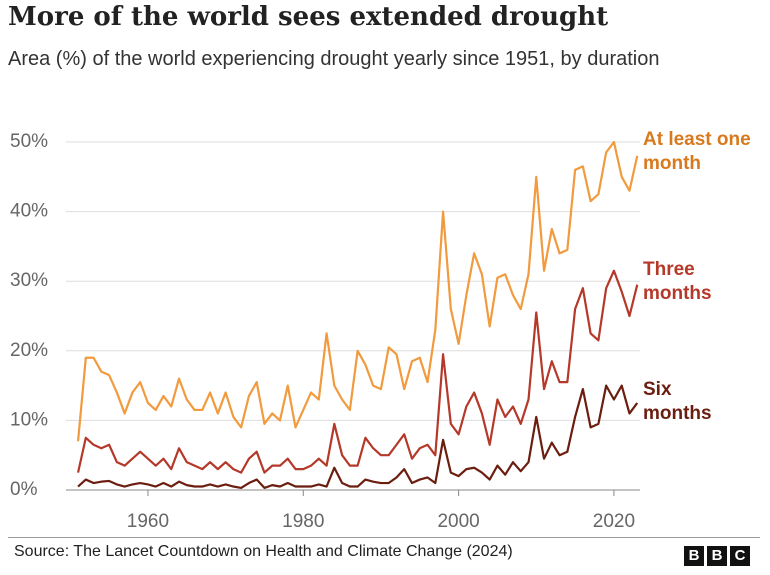 This screenshot has height=575, width=770. What do you see at coordinates (29, 350) in the screenshot?
I see `y-tick-label: 20%` at bounding box center [29, 350].